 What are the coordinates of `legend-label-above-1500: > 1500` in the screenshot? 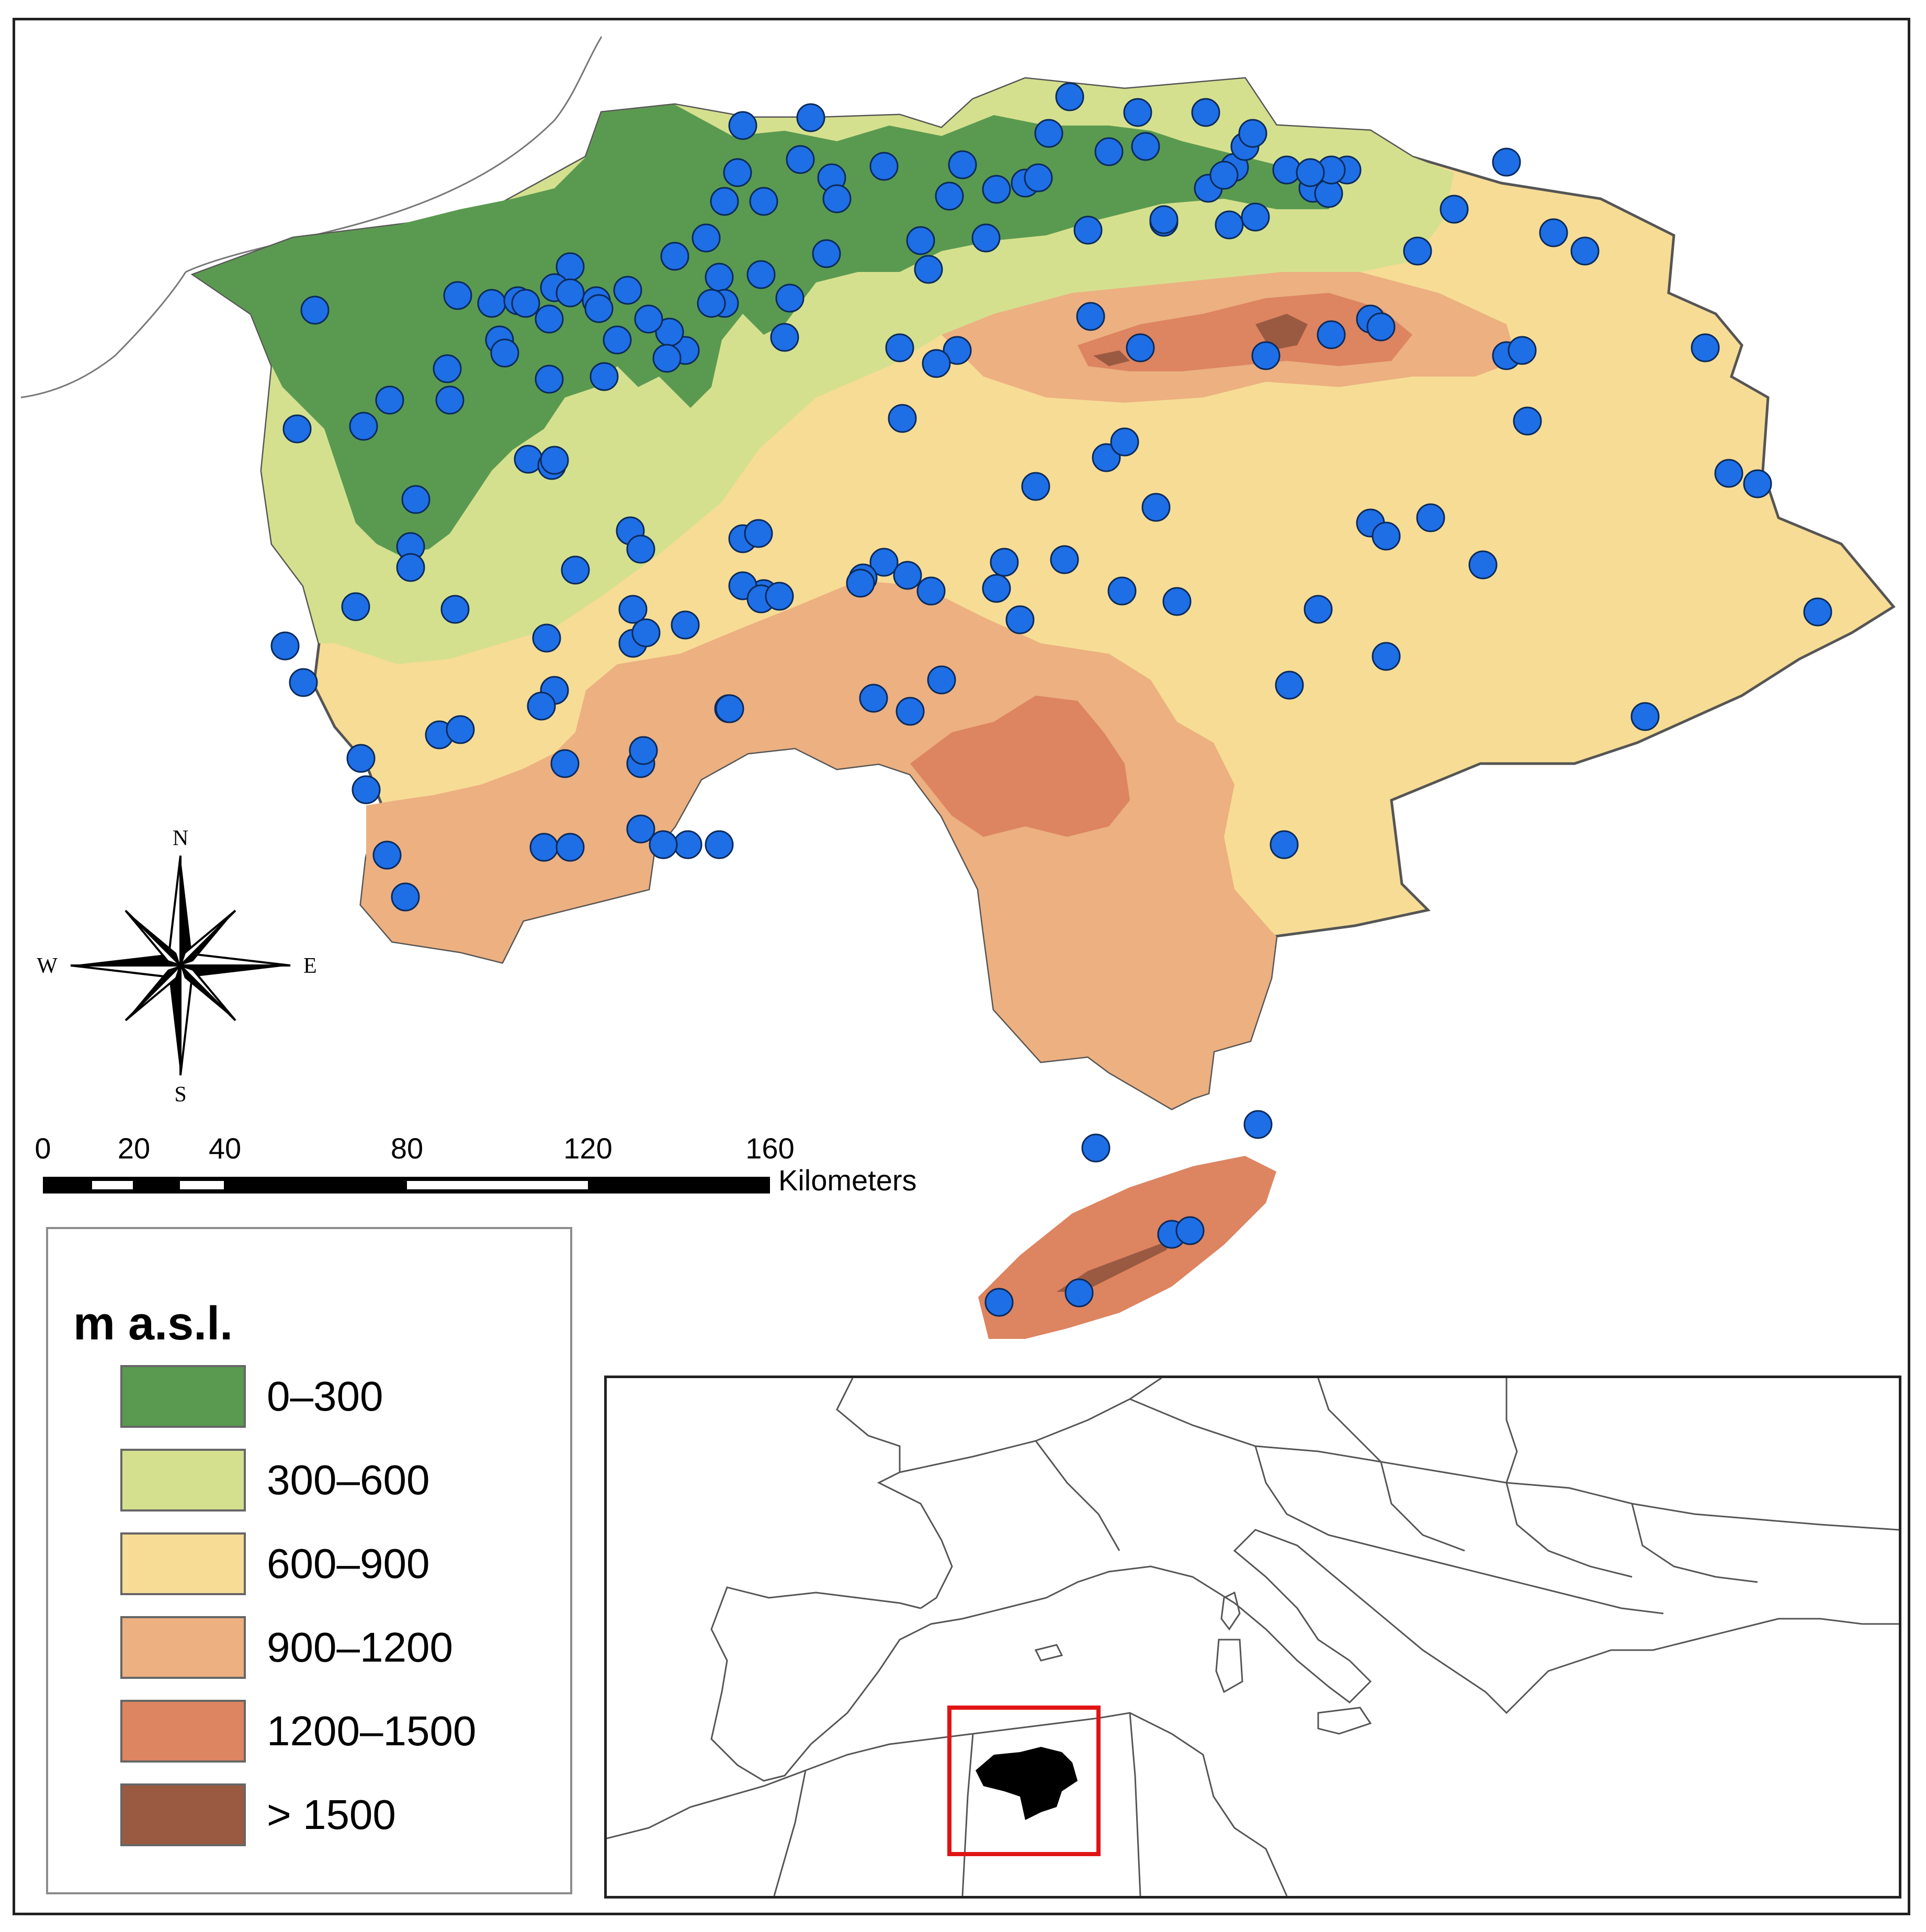 It's located at (331, 1814).